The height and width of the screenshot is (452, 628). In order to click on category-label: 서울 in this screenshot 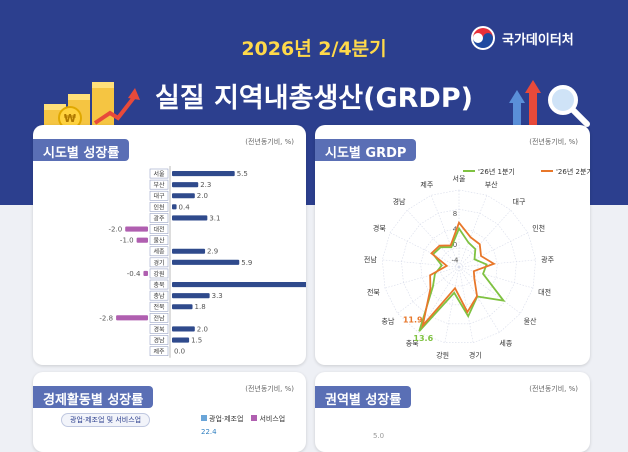, I will do `click(159, 174)`.